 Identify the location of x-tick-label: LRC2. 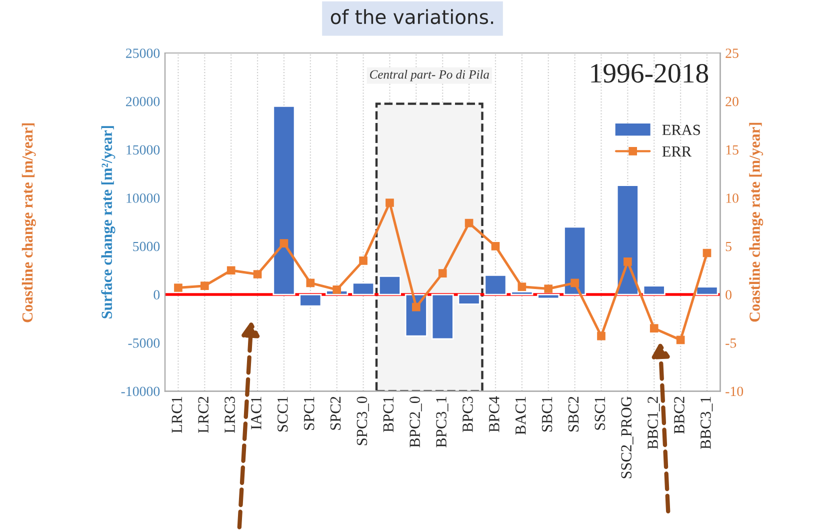
(203, 414).